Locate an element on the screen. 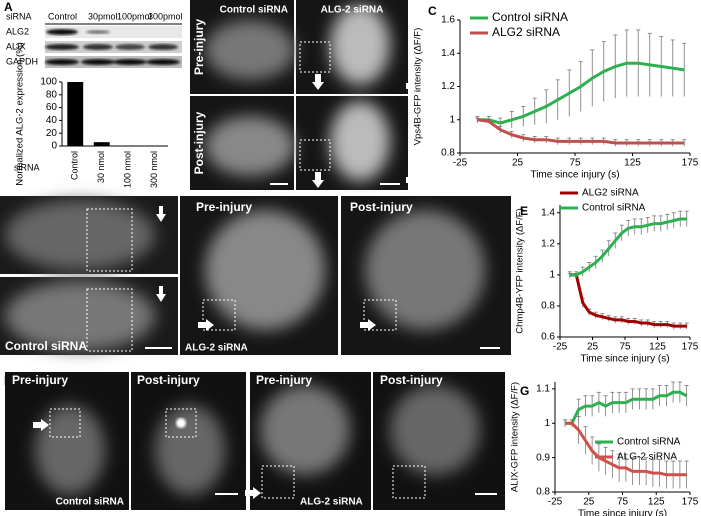  y-tick-label: 60 is located at coordinates (52, 107).